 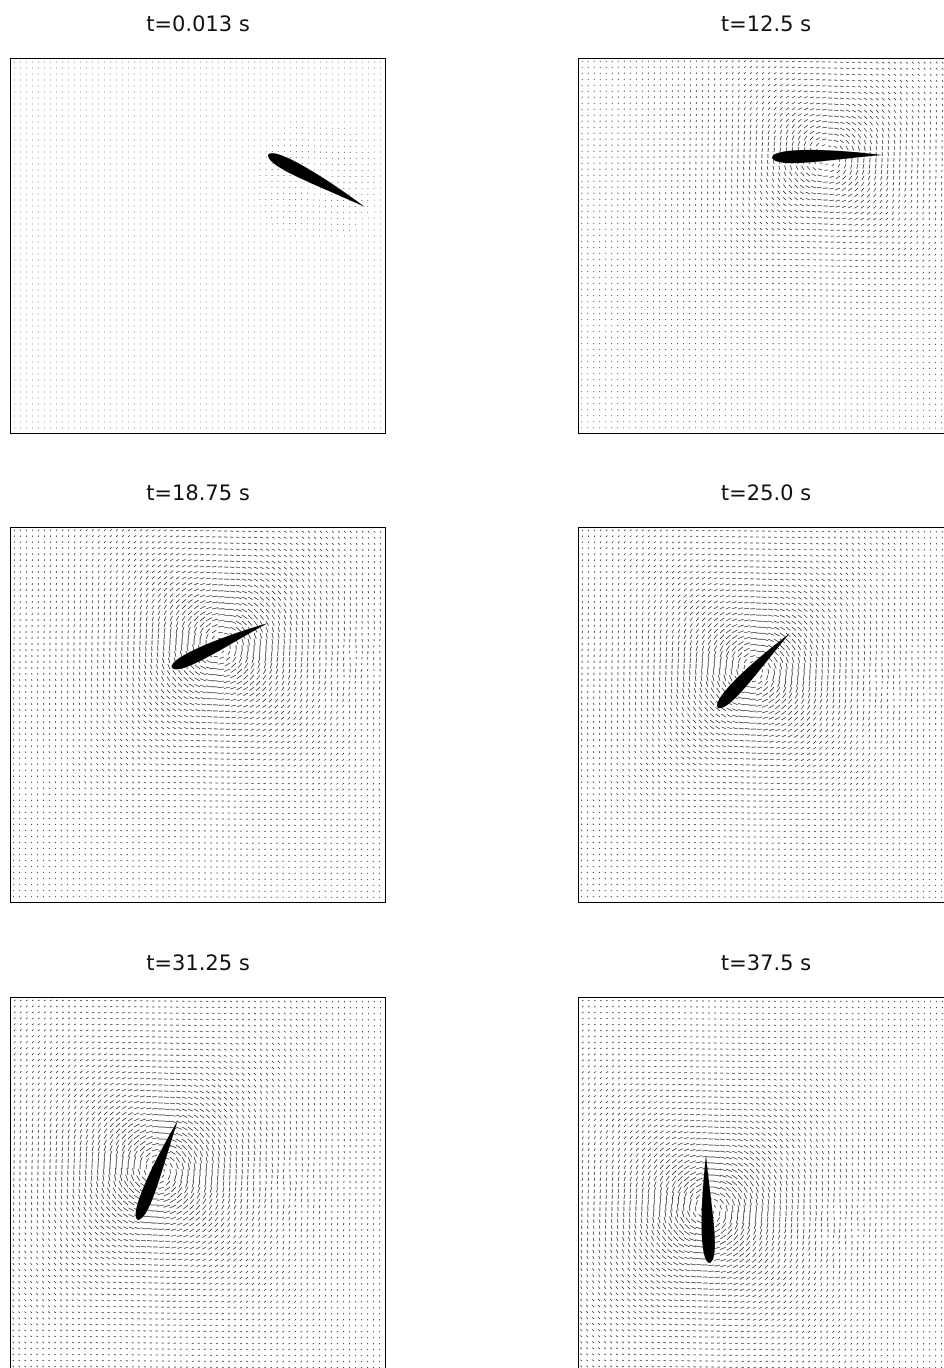 I want to click on panel-title: t=31.25 s, so click(x=198, y=963).